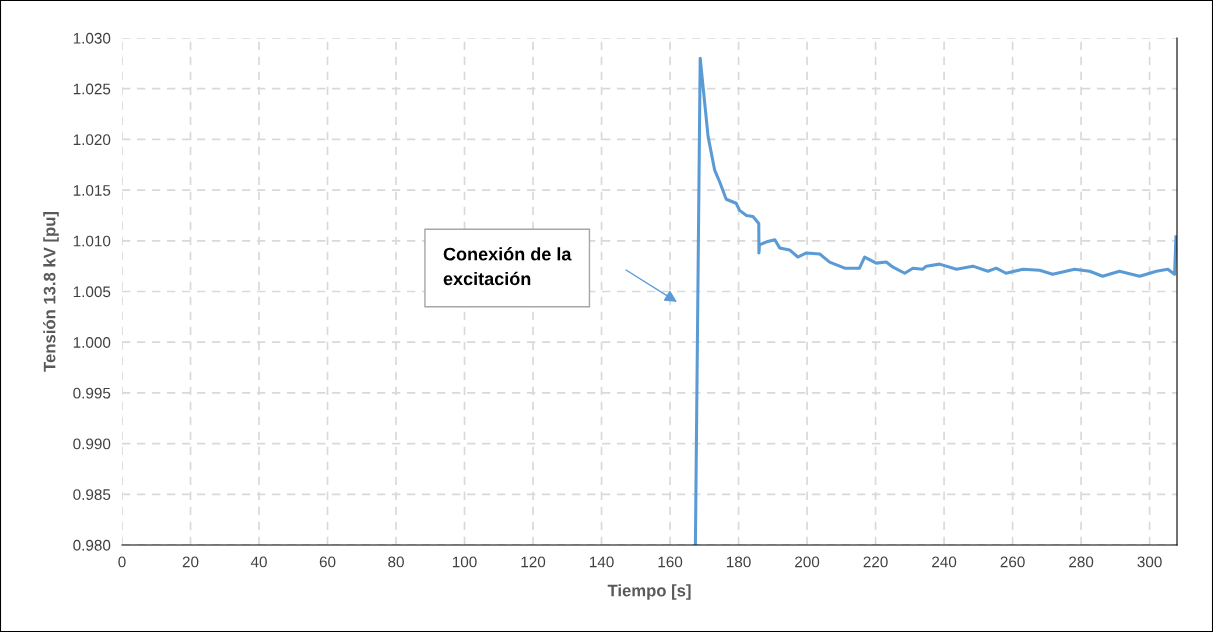 This screenshot has width=1213, height=632. What do you see at coordinates (1012, 562) in the screenshot?
I see `x-tick-label: 260` at bounding box center [1012, 562].